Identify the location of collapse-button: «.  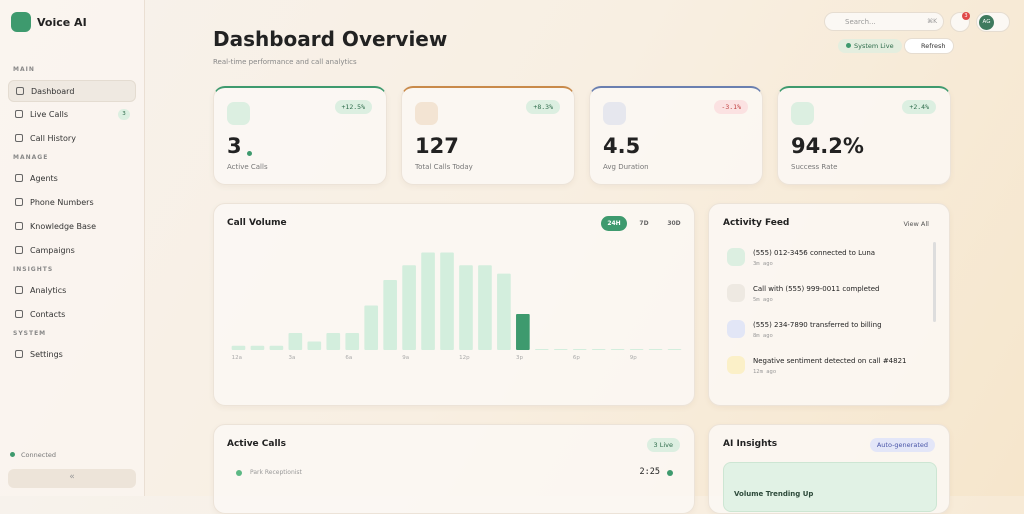
(72, 478).